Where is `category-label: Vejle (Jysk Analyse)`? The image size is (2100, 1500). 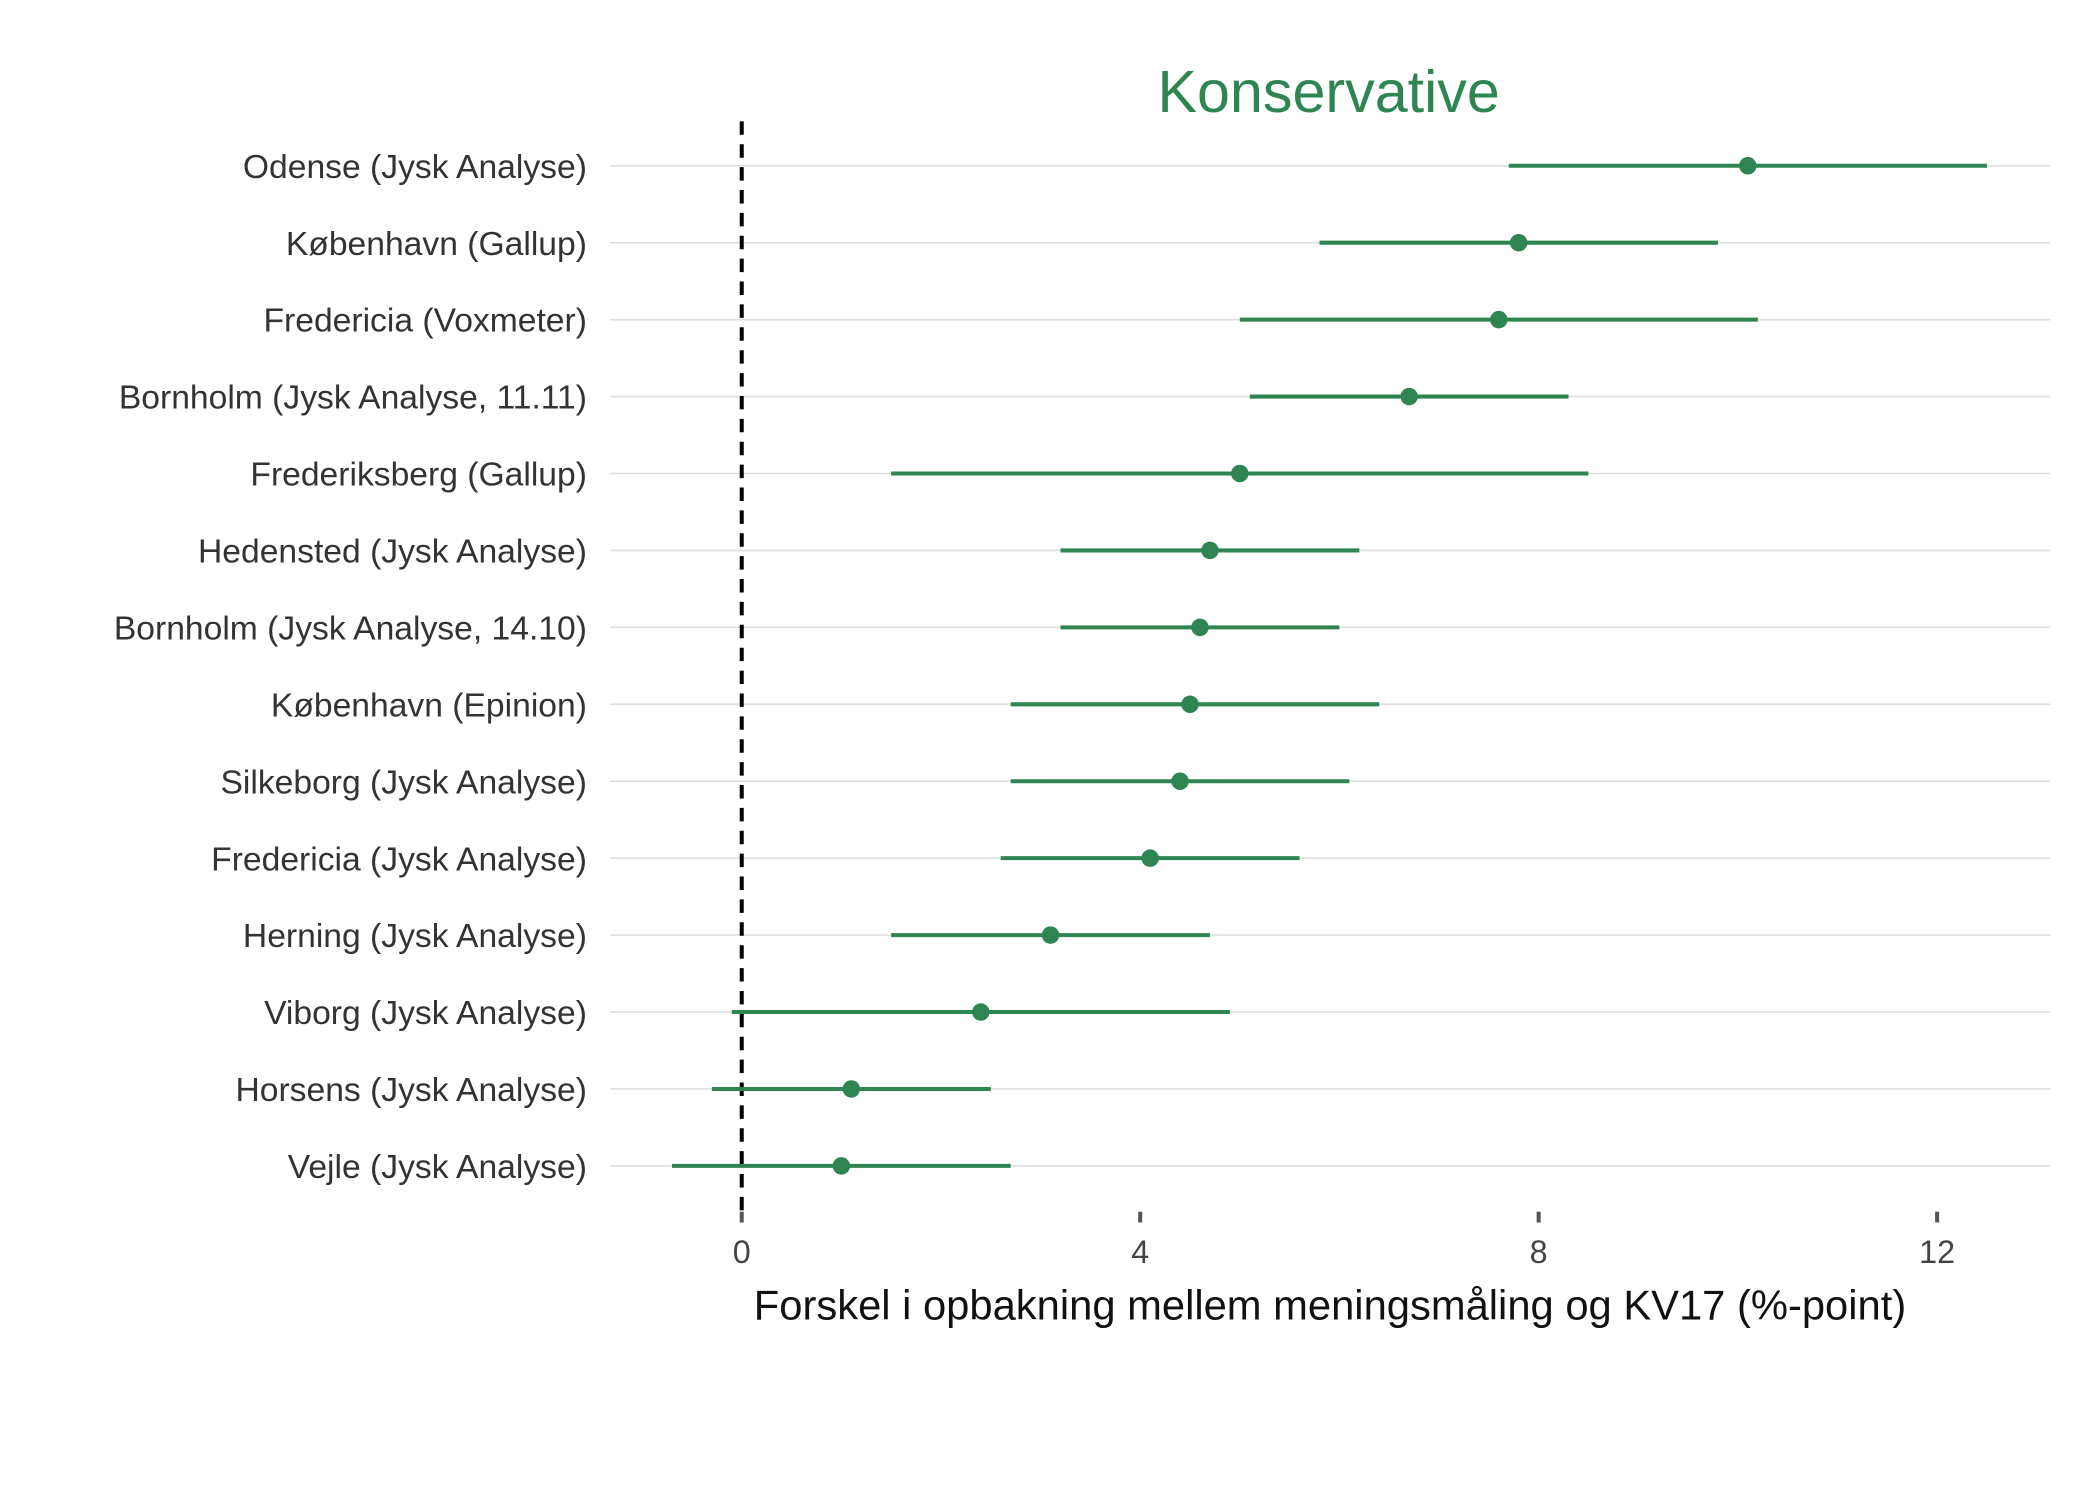
category-label: Vejle (Jysk Analyse) is located at coordinates (437, 1167).